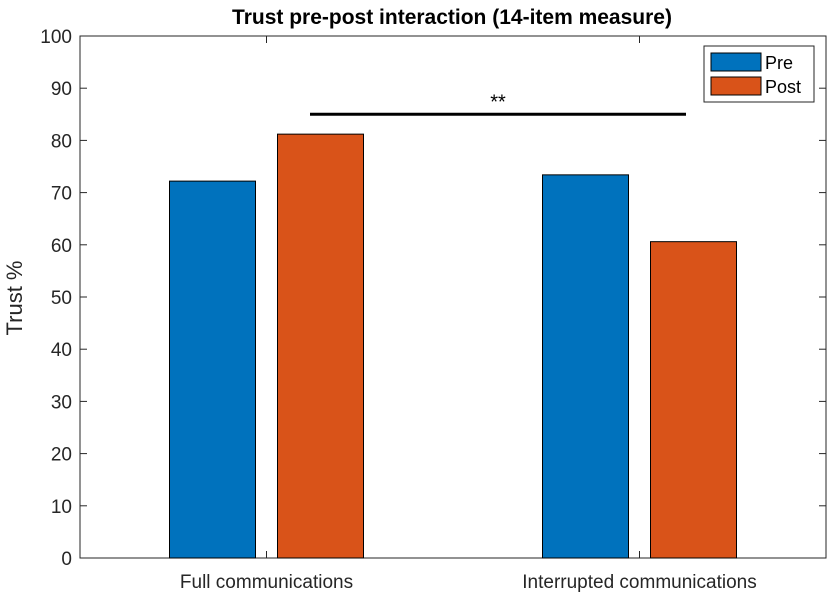 The width and height of the screenshot is (830, 598). I want to click on y-tick-label: 70, so click(61, 194).